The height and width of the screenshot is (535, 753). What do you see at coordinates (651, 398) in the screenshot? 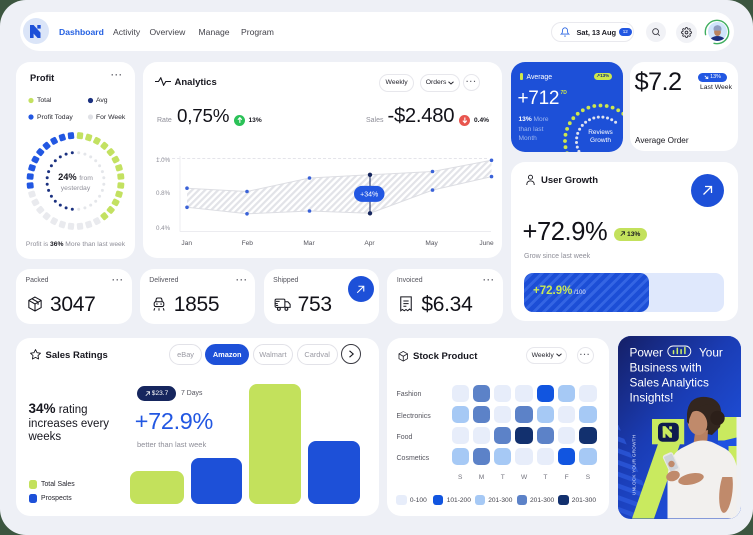
I see `svg-text: Insights!` at bounding box center [651, 398].